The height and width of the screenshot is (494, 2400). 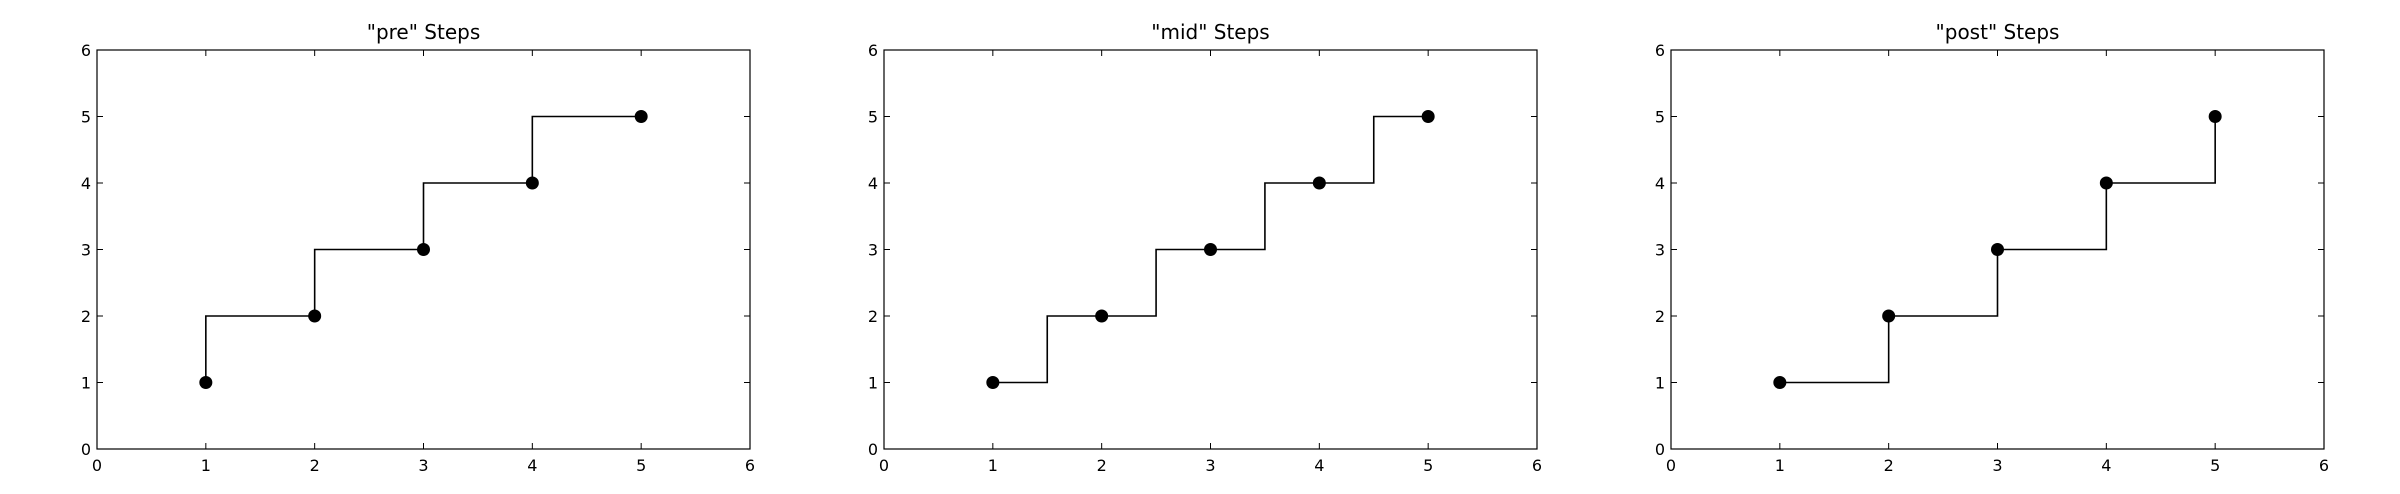 What do you see at coordinates (1210, 32) in the screenshot?
I see `chart-title: "mid" Steps` at bounding box center [1210, 32].